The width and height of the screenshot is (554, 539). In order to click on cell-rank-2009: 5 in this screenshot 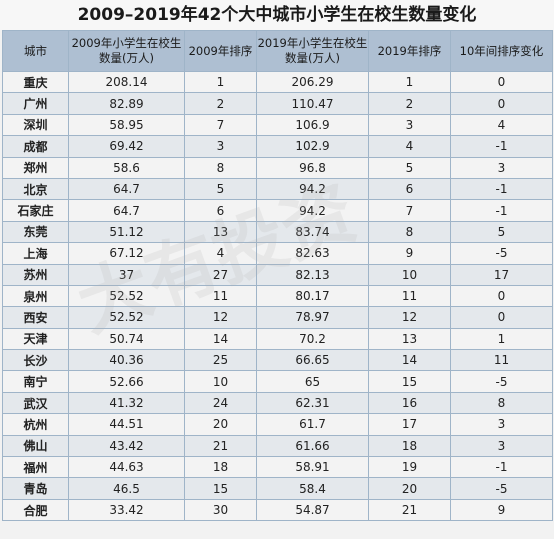, I will do `click(220, 189)`.